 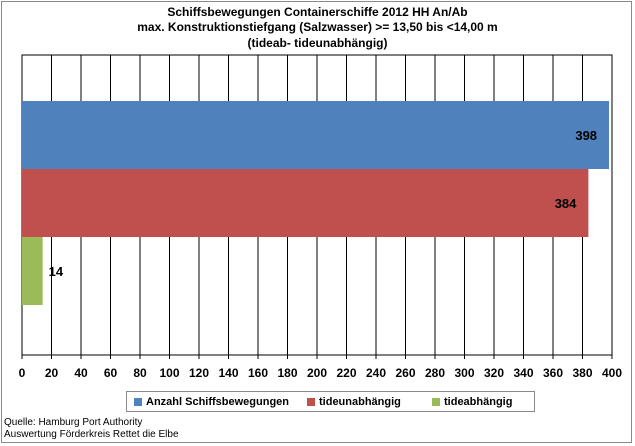 I want to click on x-tick-label: 100, so click(x=169, y=373).